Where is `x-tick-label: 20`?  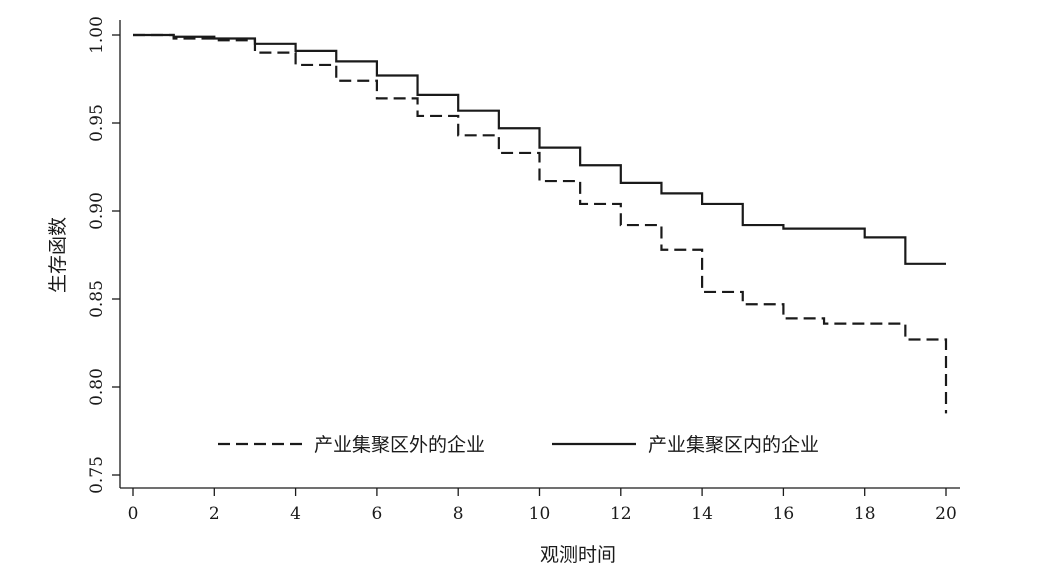
x-tick-label: 20 is located at coordinates (946, 514).